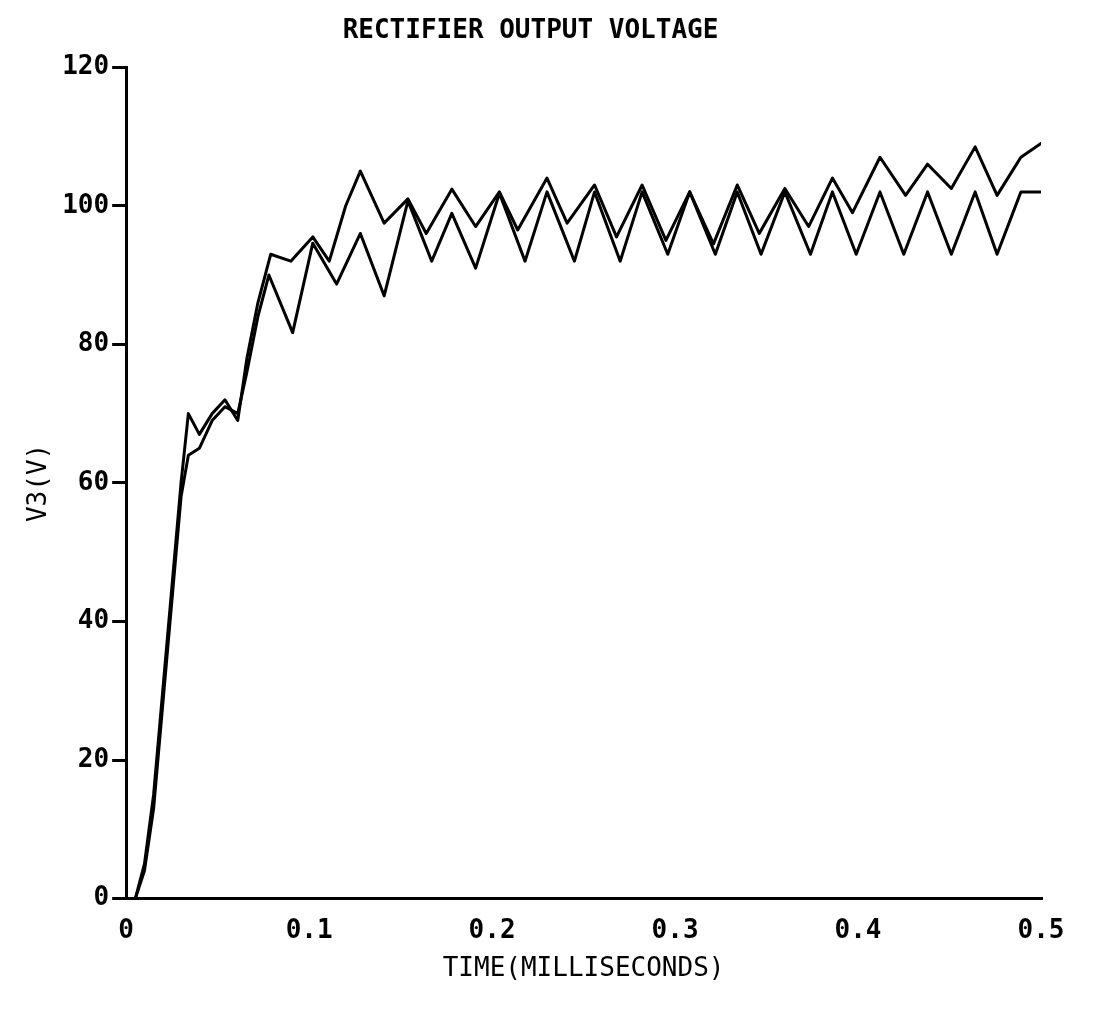 The height and width of the screenshot is (1009, 1101). Describe the element at coordinates (858, 928) in the screenshot. I see `x-tick-label: 0.4` at that location.